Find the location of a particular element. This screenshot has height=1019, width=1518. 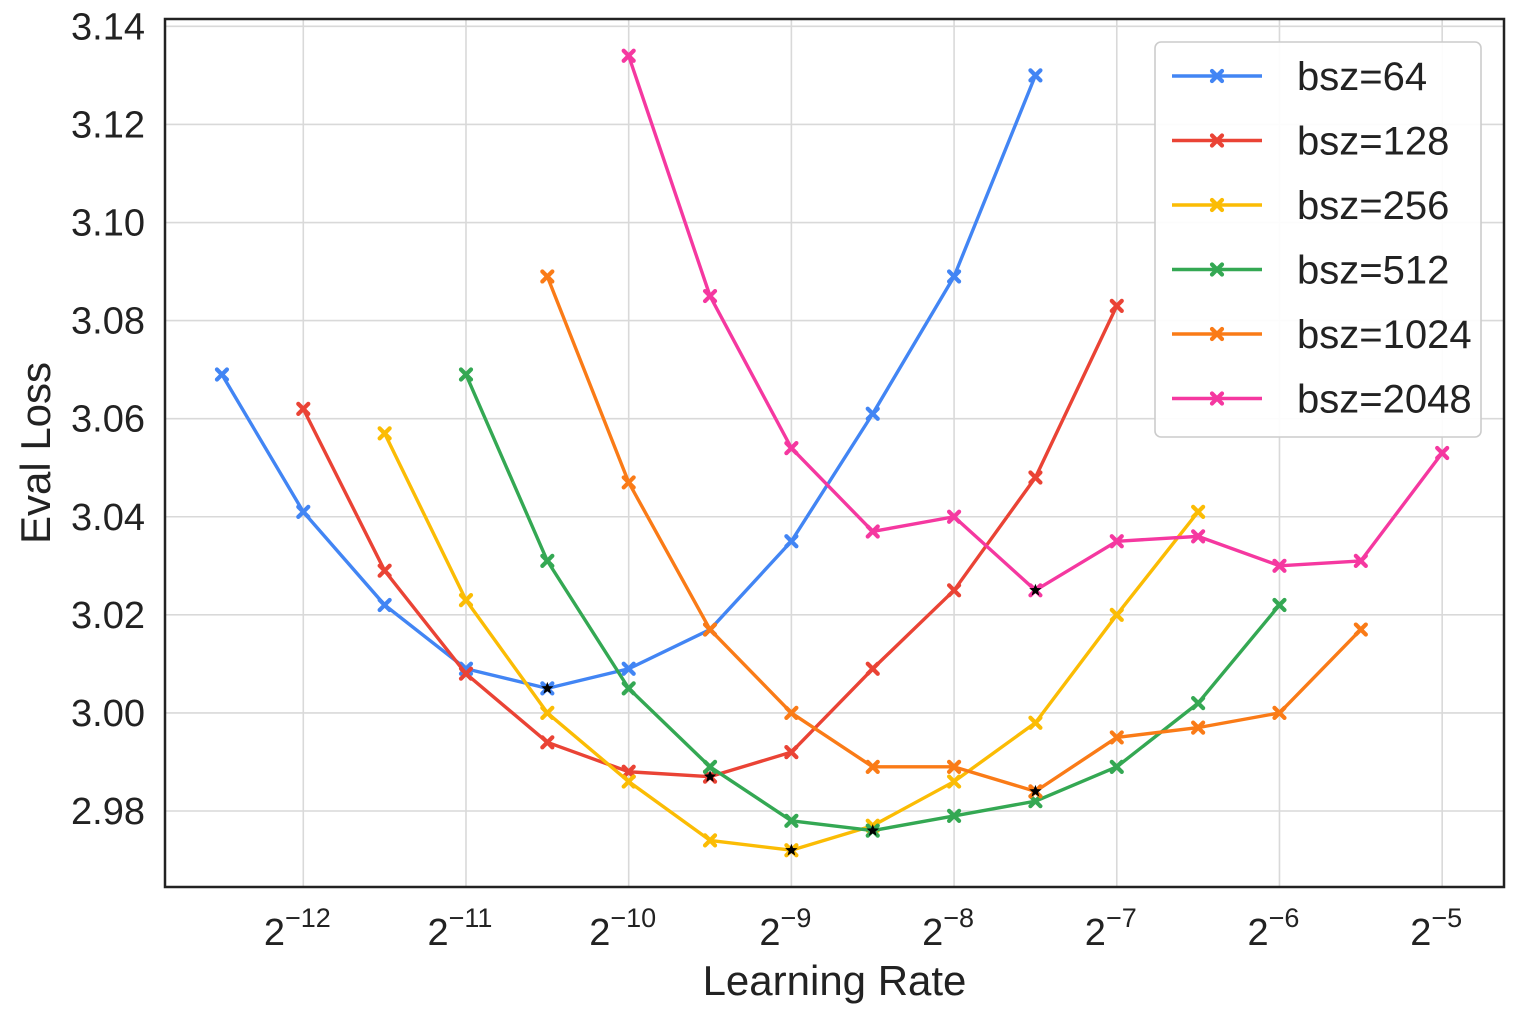

y-tick-label: 3.04 is located at coordinates (108, 518).